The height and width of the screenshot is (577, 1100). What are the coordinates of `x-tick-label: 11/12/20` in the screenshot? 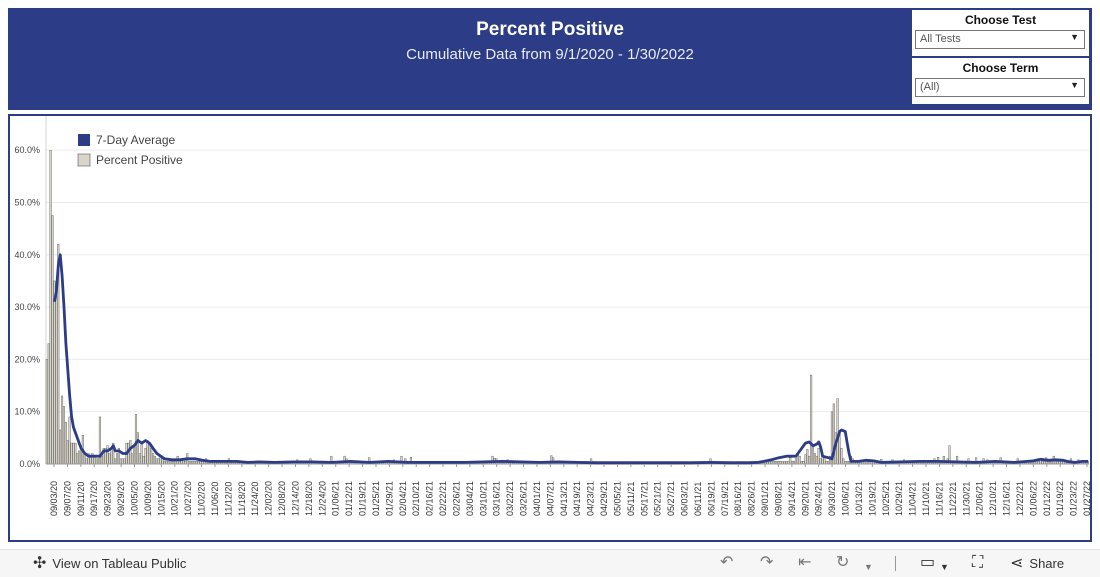 It's located at (228, 499).